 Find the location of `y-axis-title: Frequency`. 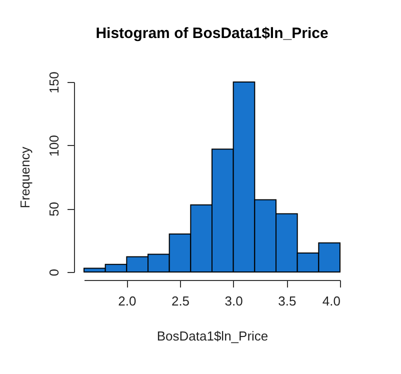

y-axis-title: Frequency is located at coordinates (25, 177).